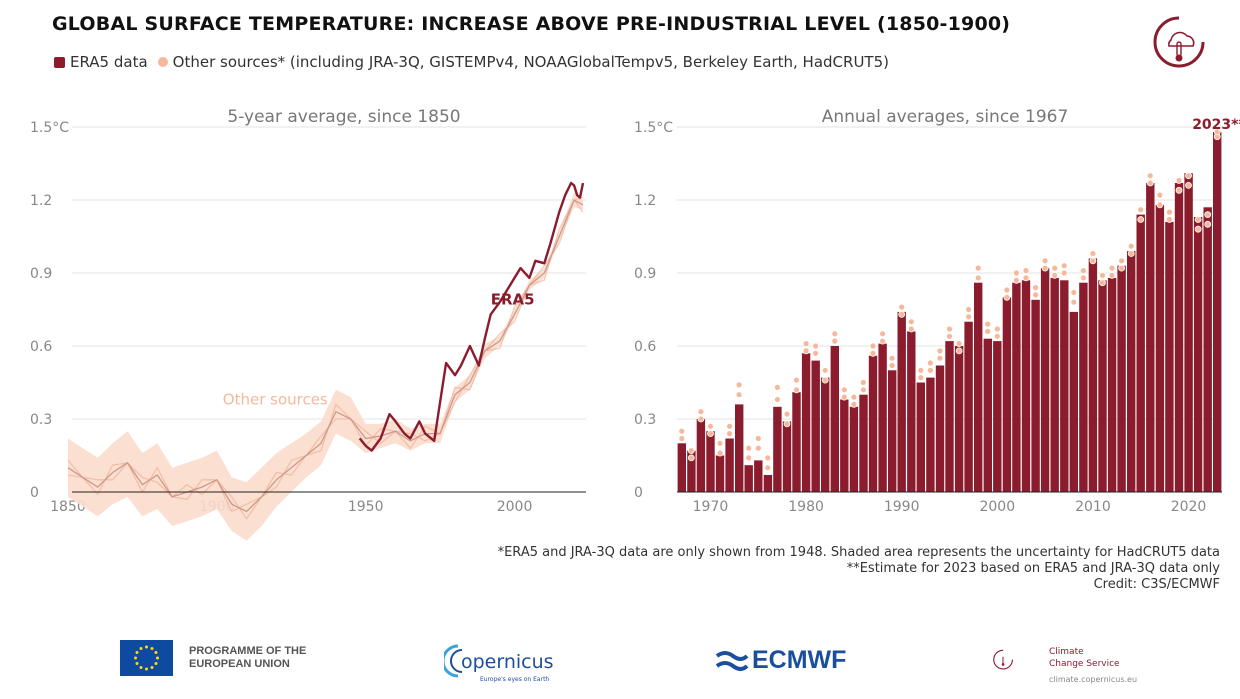  Describe the element at coordinates (1084, 664) in the screenshot. I see `c3s-line-2: Change Service` at that location.